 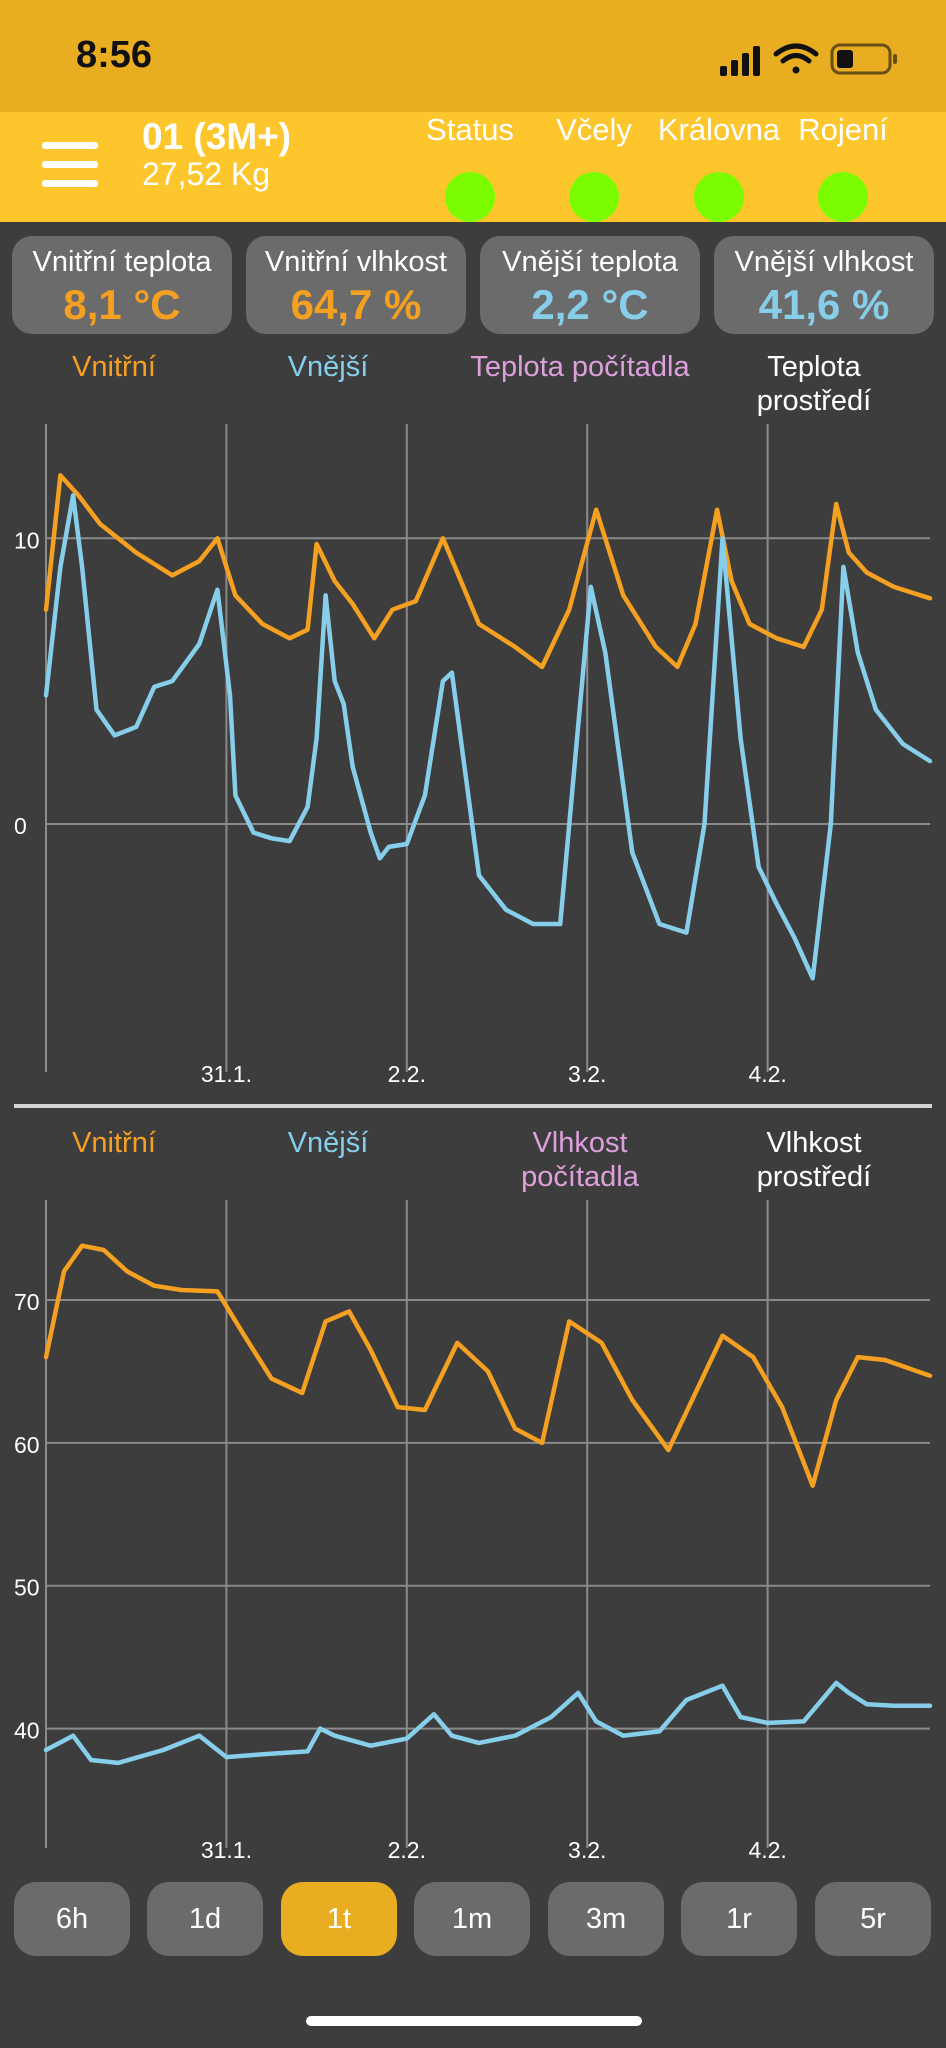 I want to click on range-button-5r: 5r, so click(x=873, y=1919).